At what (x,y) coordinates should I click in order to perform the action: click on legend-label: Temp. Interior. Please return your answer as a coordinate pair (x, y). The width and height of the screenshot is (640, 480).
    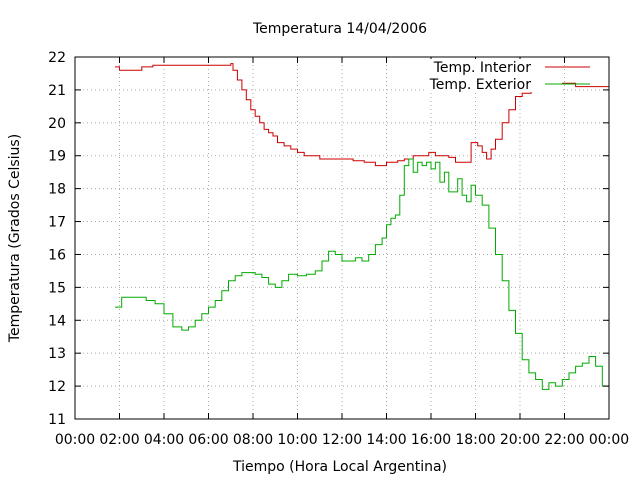
    Looking at the image, I should click on (482, 68).